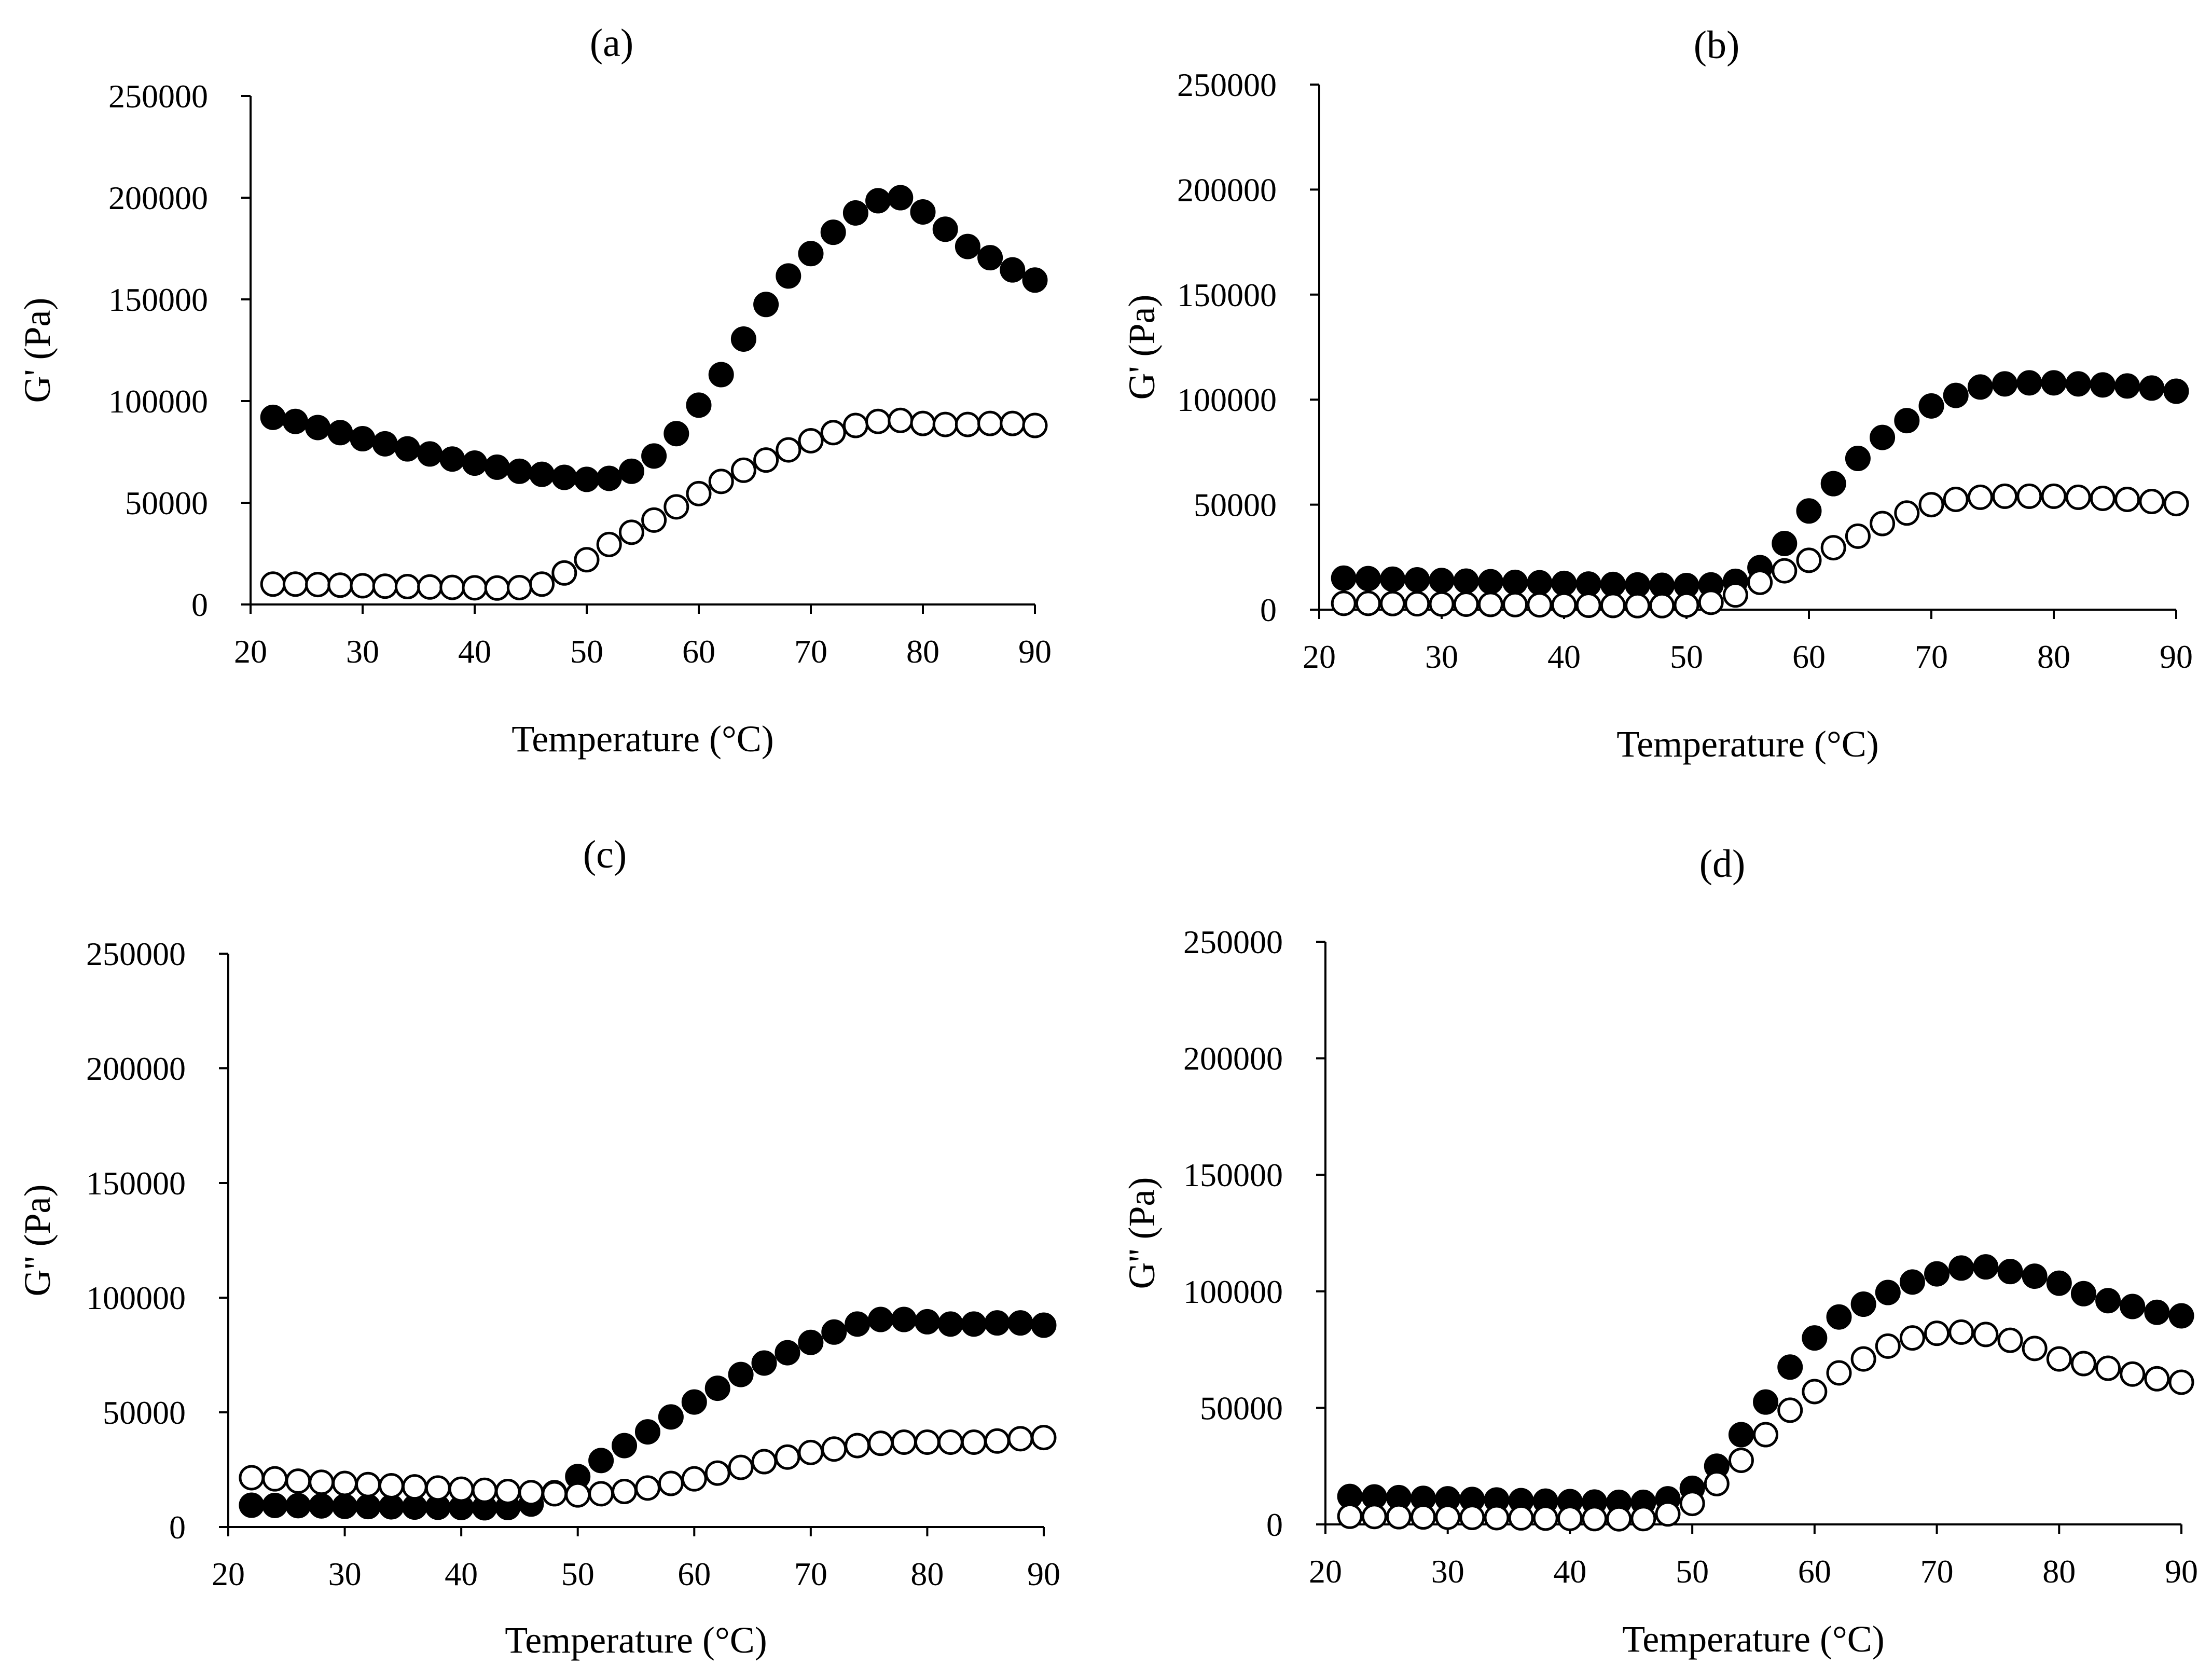  Describe the element at coordinates (2176, 656) in the screenshot. I see `x-tick-label: 90` at that location.